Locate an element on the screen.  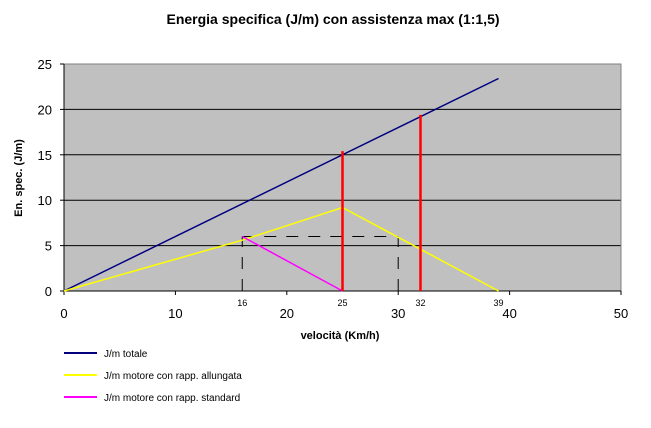
y-axis-title: En. spec. (J/m) is located at coordinates (19, 178).